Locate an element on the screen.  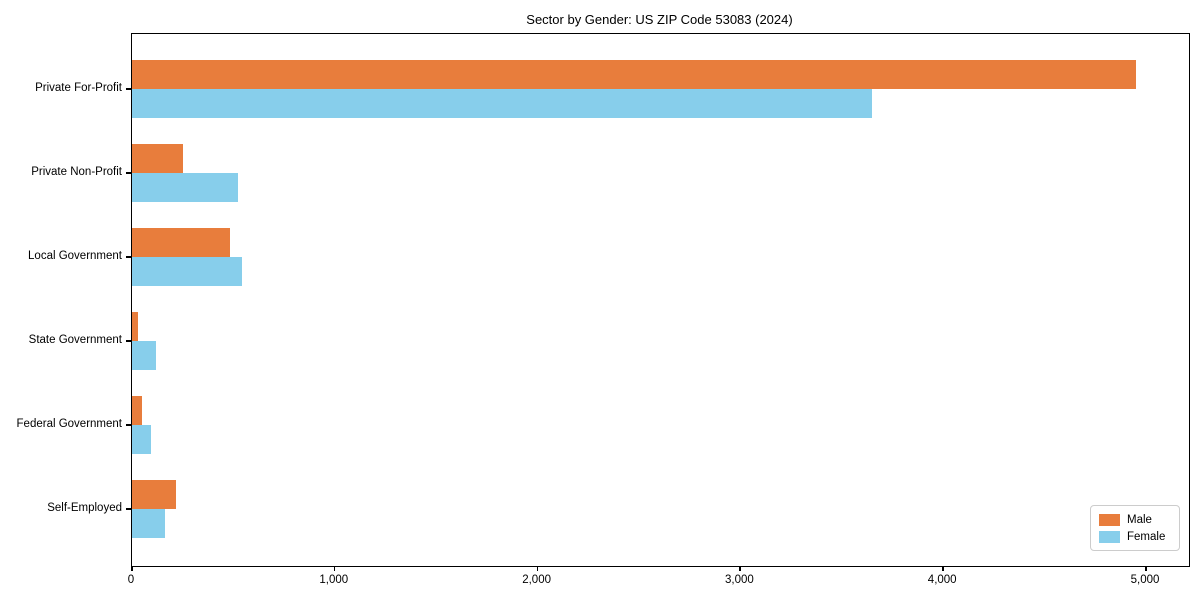
legend-swatch-female-icon is located at coordinates (1109, 536).